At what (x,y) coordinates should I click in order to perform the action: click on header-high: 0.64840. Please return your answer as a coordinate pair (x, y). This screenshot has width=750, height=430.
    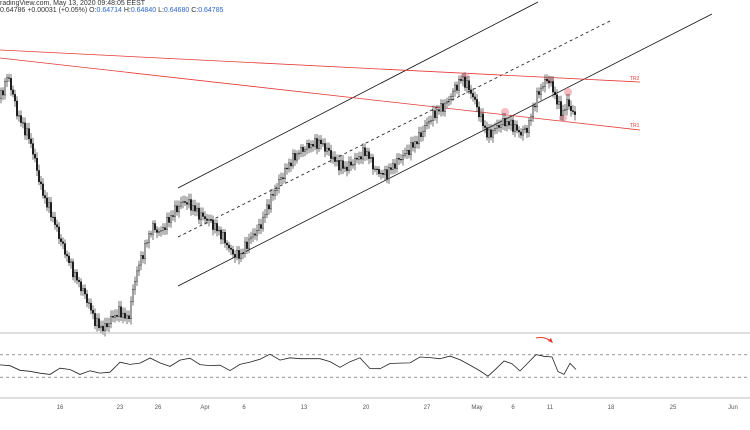
    Looking at the image, I should click on (143, 10).